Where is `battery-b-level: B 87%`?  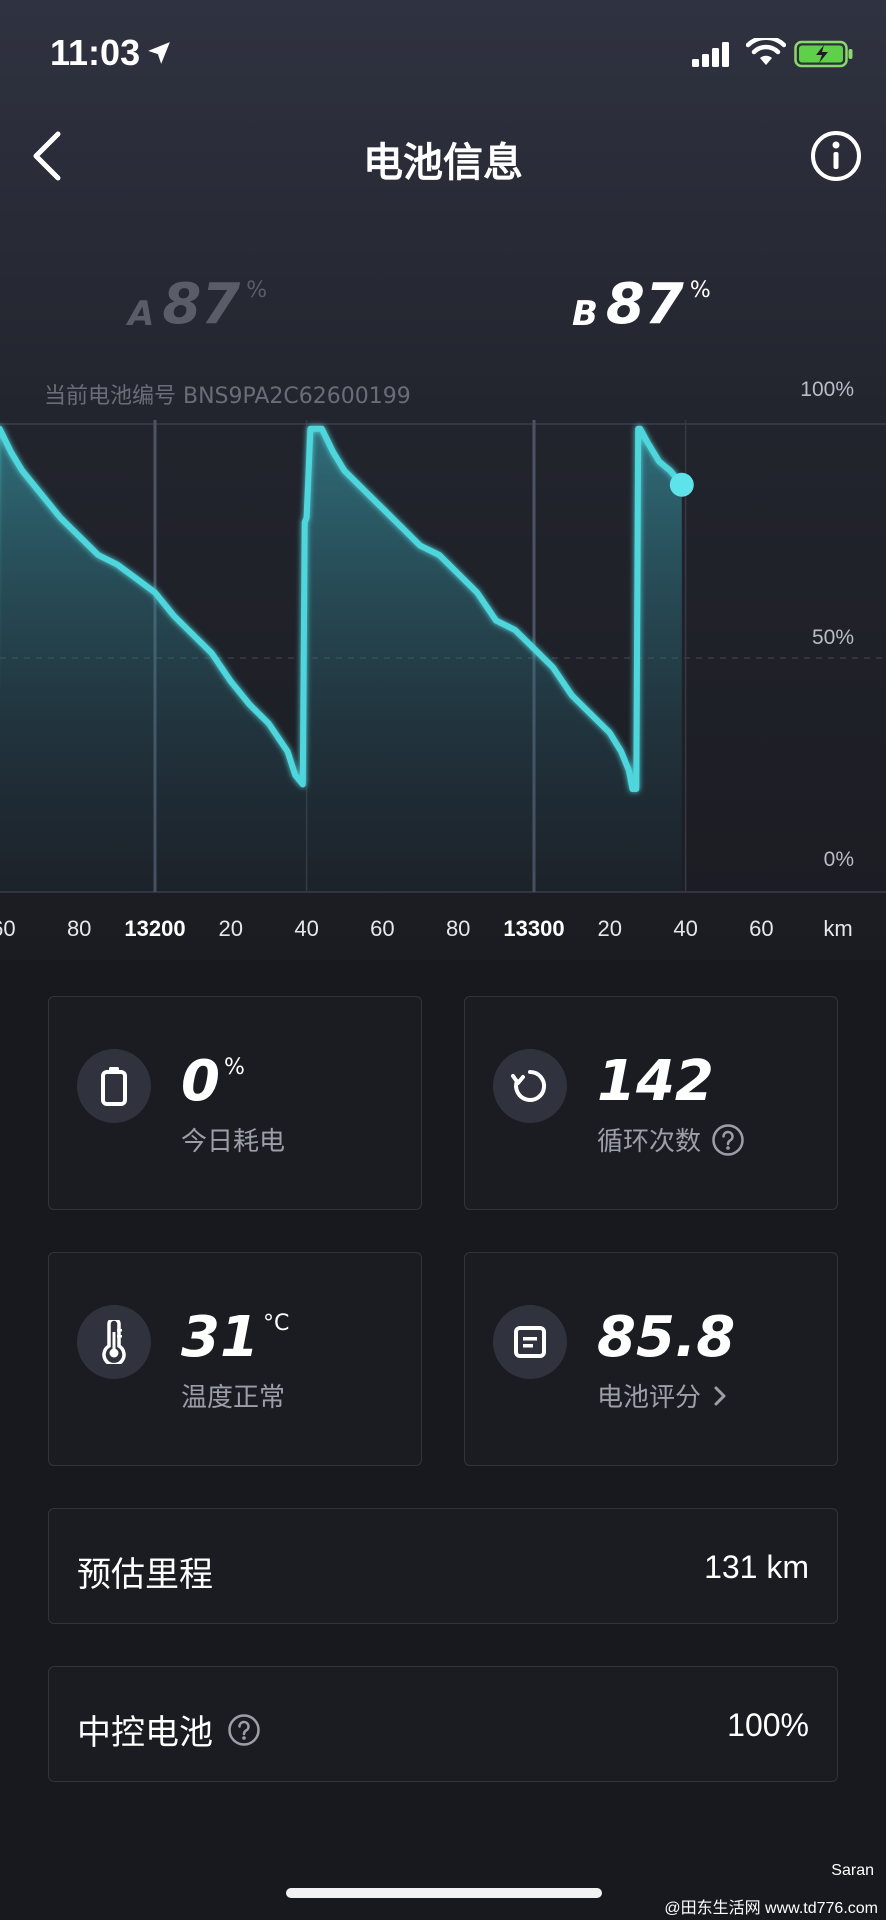 battery-b-level: B 87% is located at coordinates (641, 304).